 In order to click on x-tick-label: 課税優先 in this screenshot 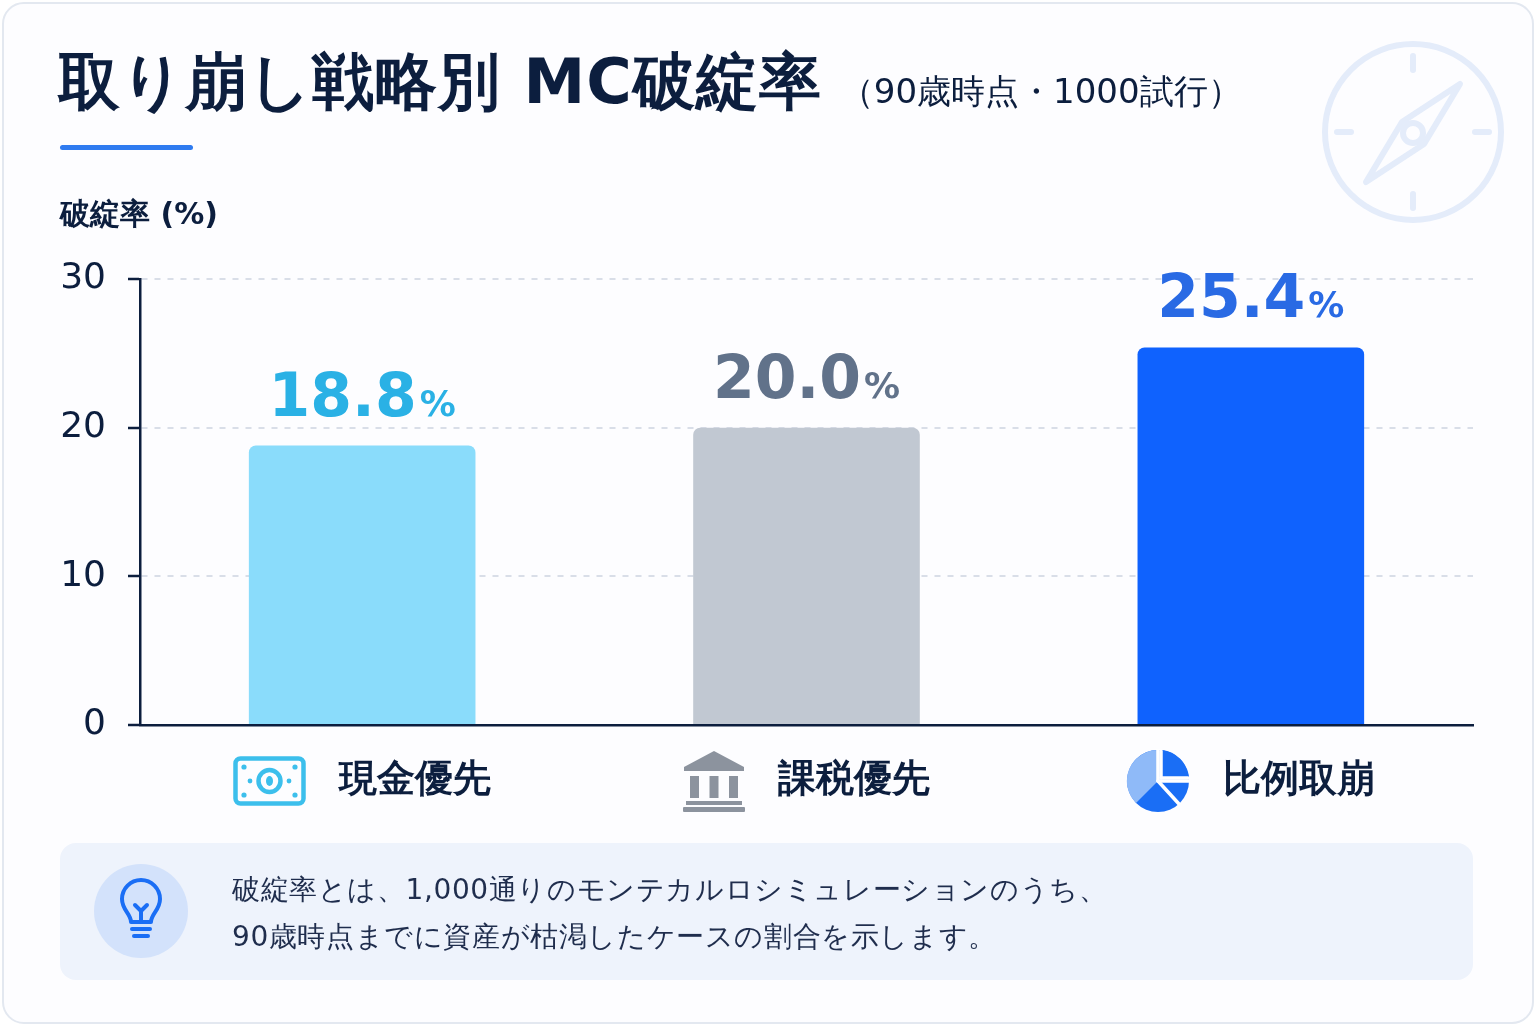, I will do `click(853, 777)`.